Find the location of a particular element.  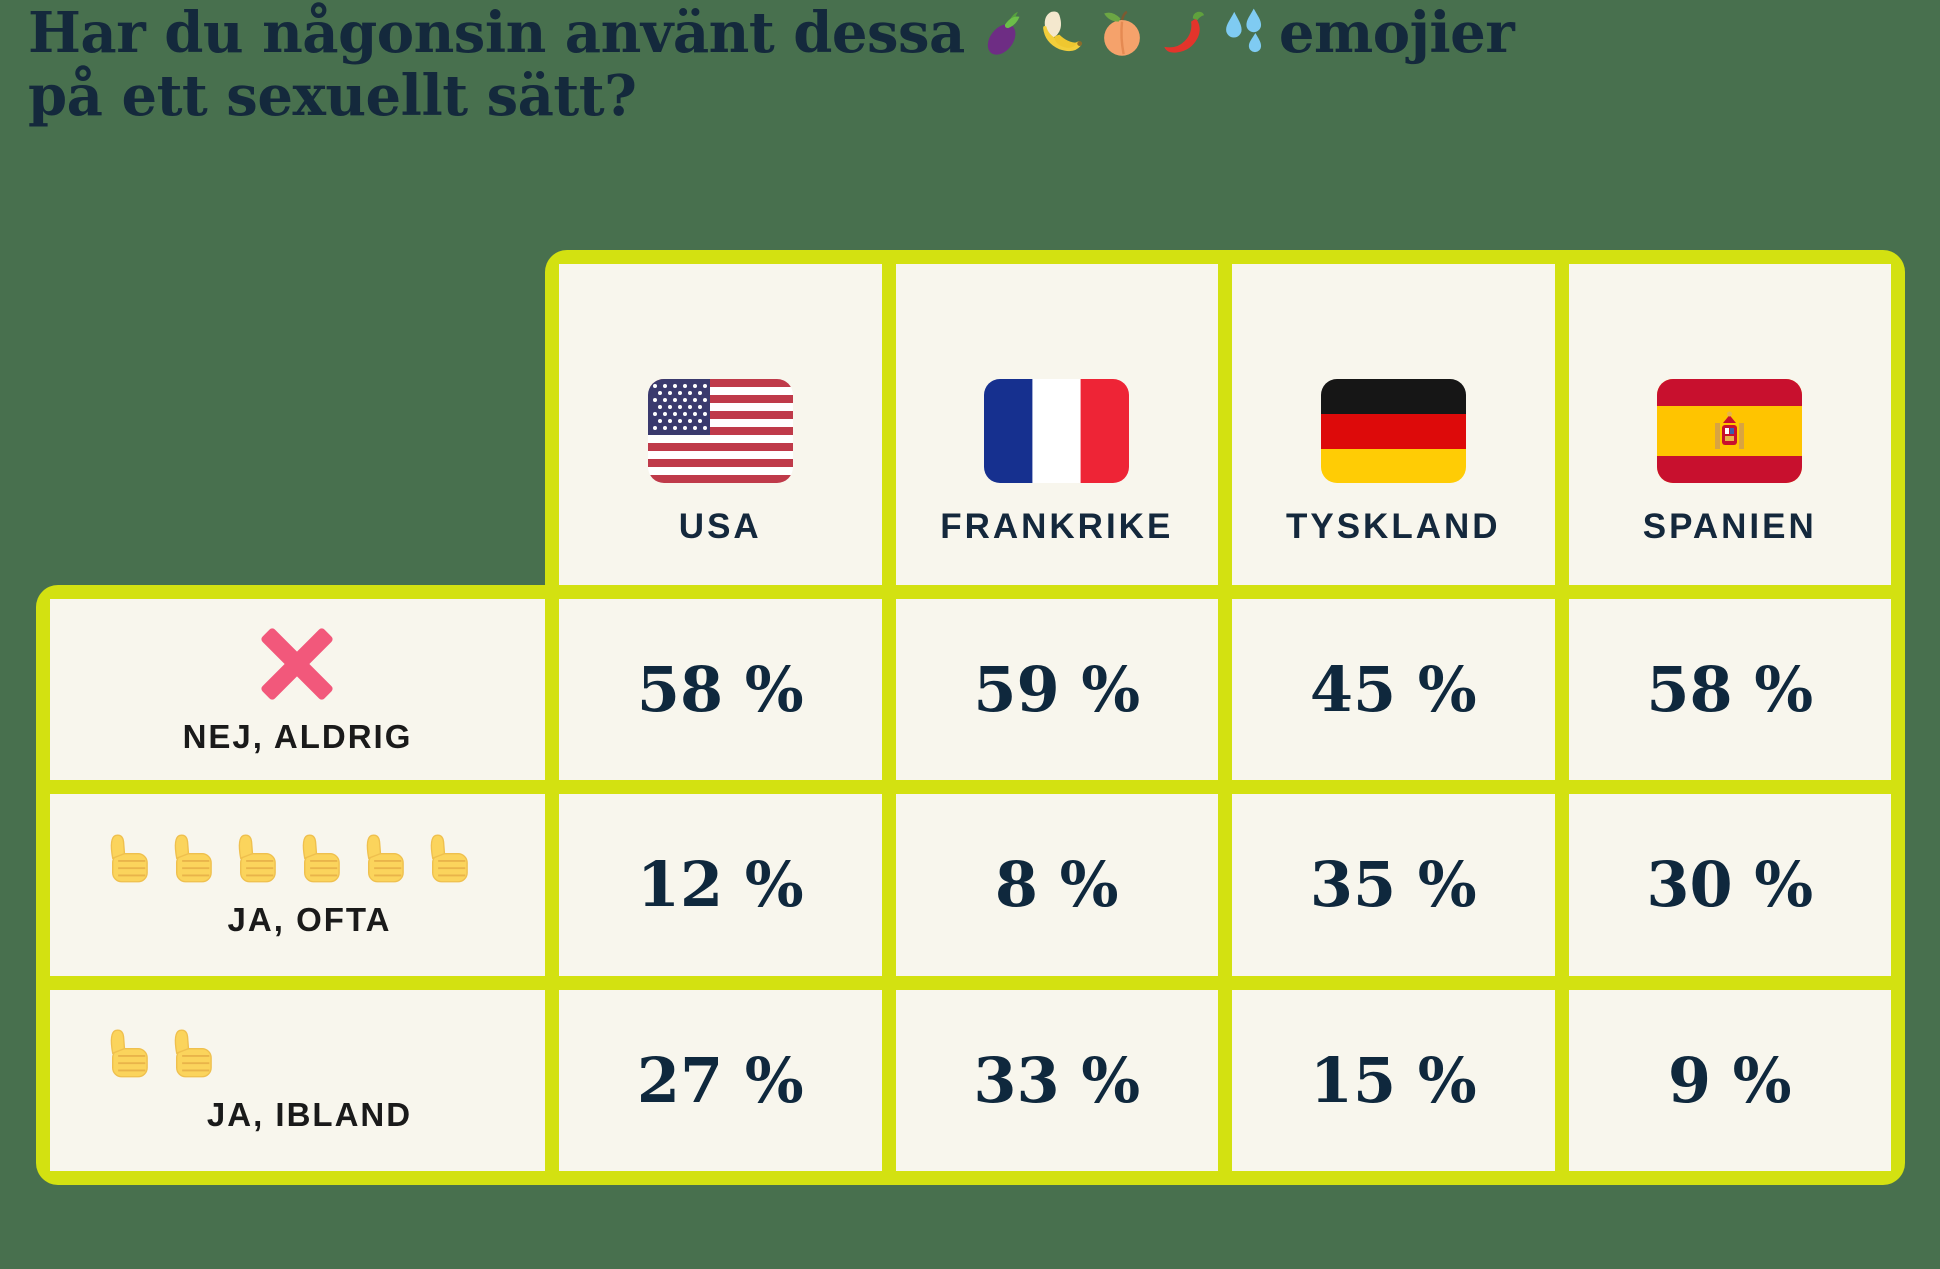

value-ja-ibland-usa: 27 % is located at coordinates (720, 1080).